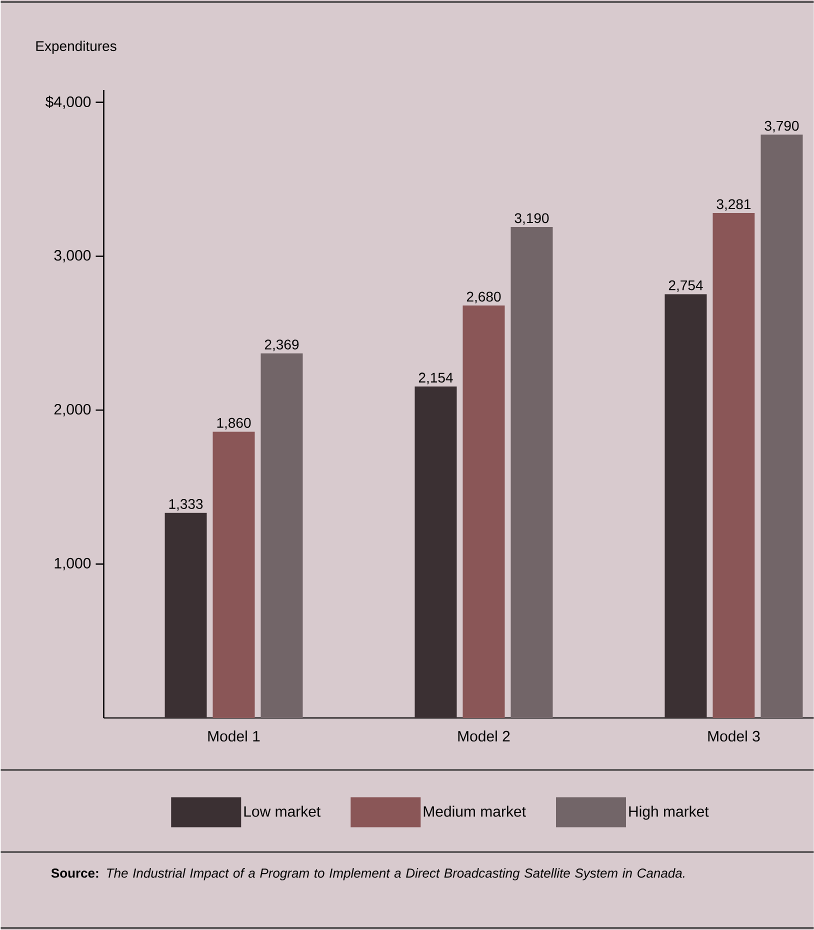 The width and height of the screenshot is (814, 930). Describe the element at coordinates (483, 298) in the screenshot. I see `data-label: 2,680` at that location.